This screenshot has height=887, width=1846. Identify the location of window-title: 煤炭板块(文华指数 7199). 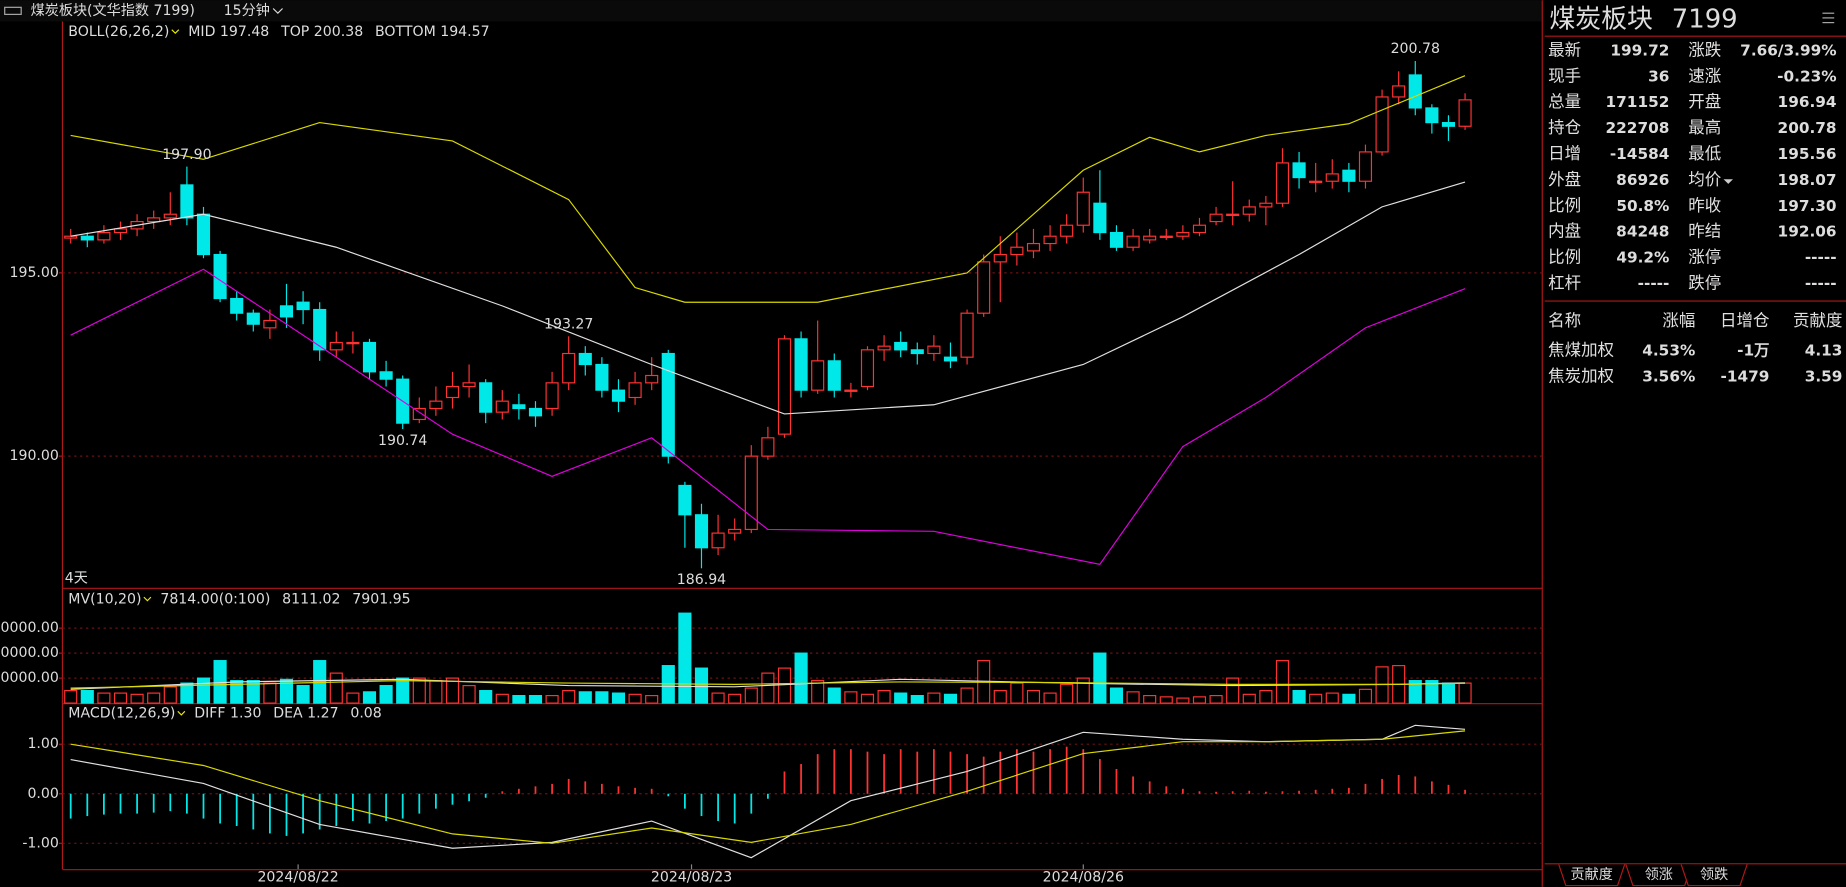
(113, 11).